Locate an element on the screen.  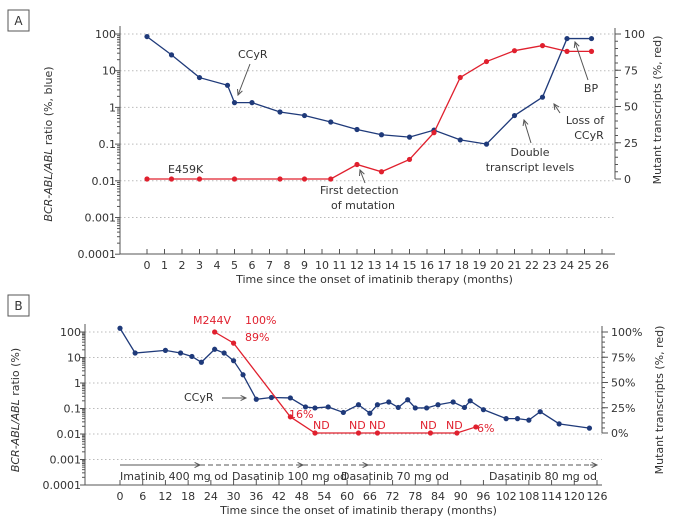
x-tick-label: 90 is located at coordinates (461, 496).